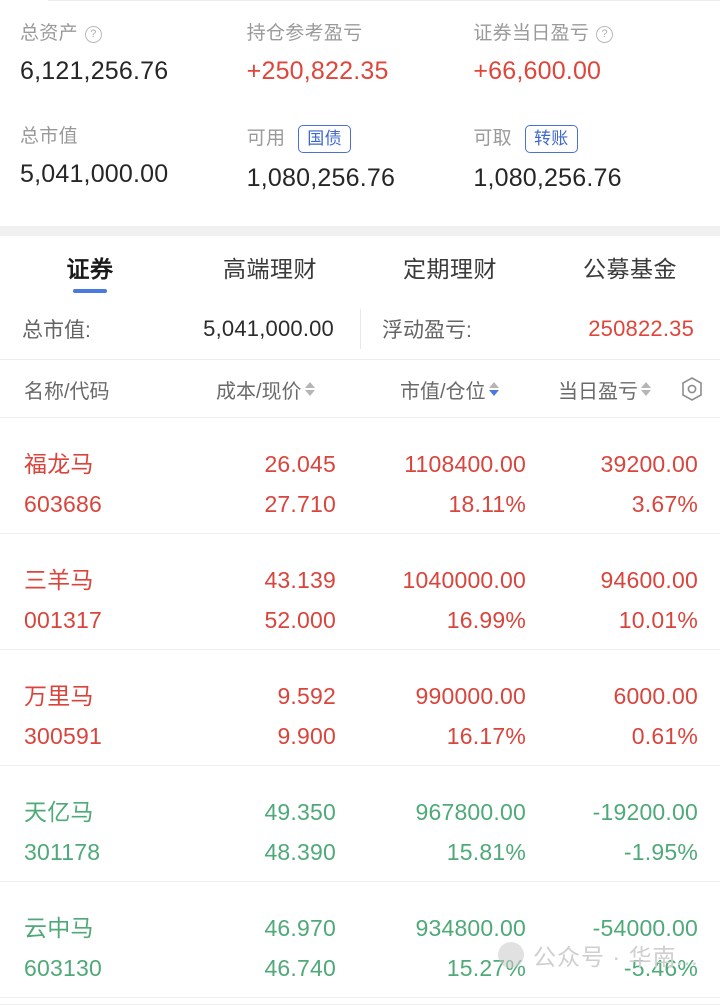  Describe the element at coordinates (598, 391) in the screenshot. I see `column-header-day-pnl-label: 当日盈亏` at that location.